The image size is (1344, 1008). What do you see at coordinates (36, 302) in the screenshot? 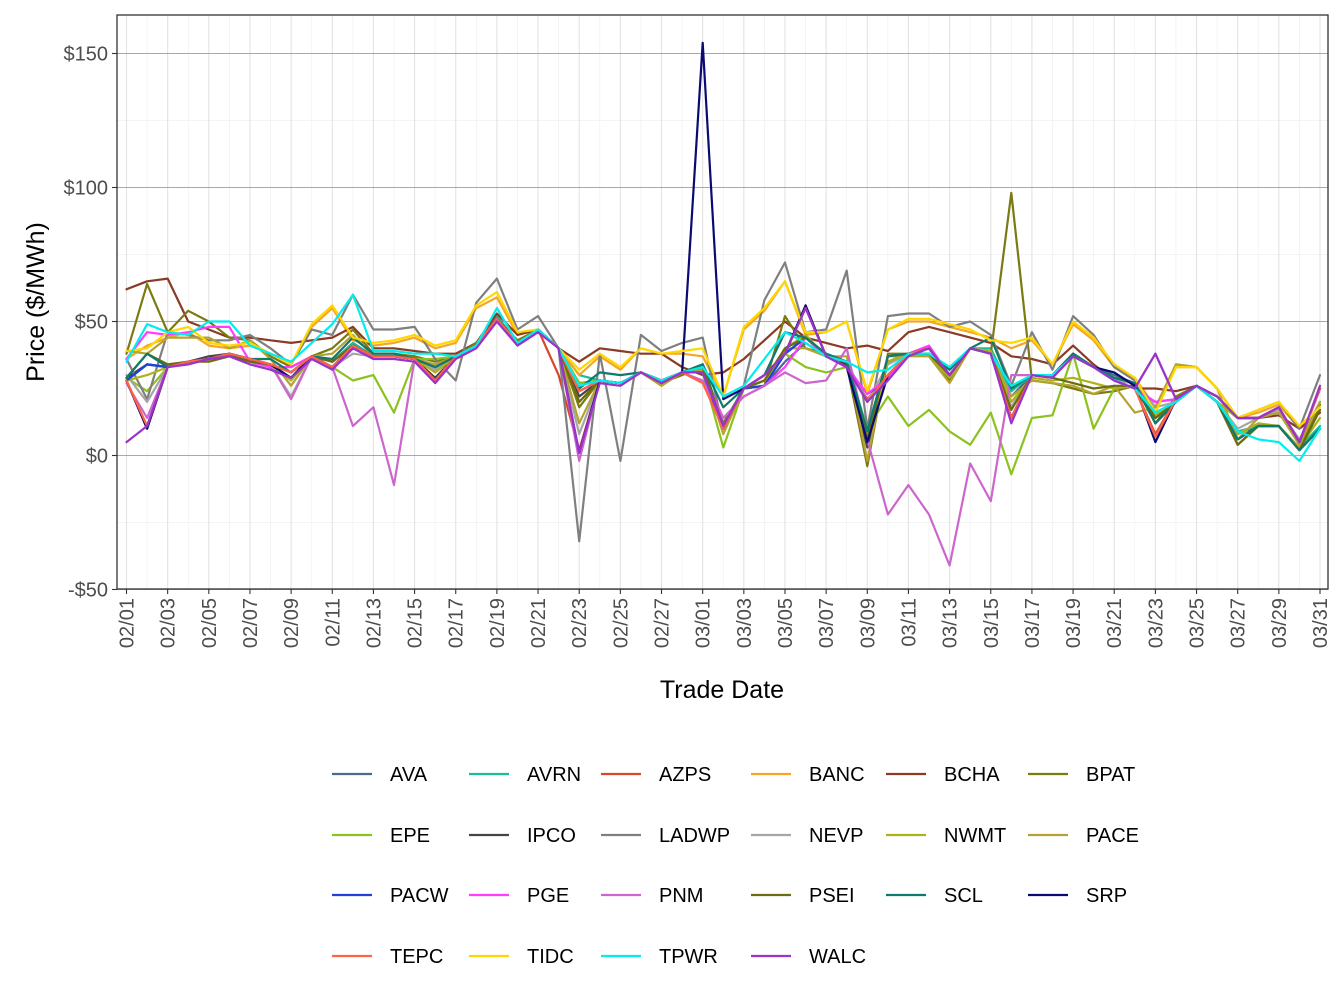
I see `y-axis-title: Price ($/MWh)` at bounding box center [36, 302].